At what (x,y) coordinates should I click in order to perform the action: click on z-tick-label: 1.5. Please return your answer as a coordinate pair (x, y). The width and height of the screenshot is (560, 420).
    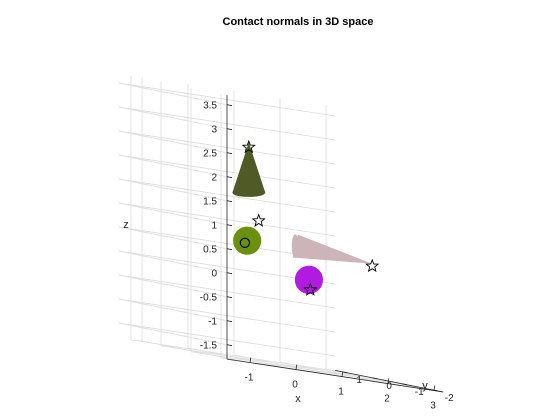
    Looking at the image, I should click on (210, 202).